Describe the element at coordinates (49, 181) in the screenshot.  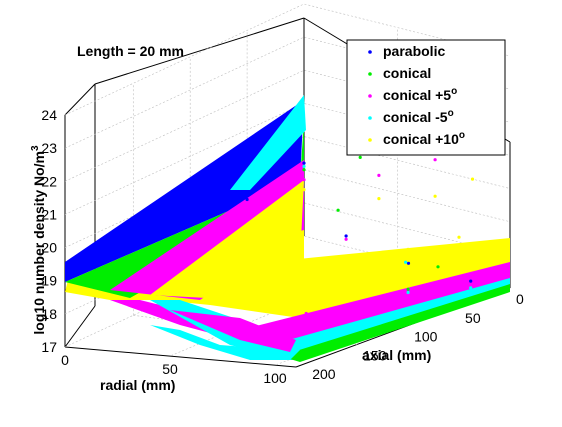
I see `z-tick-label: 22` at that location.